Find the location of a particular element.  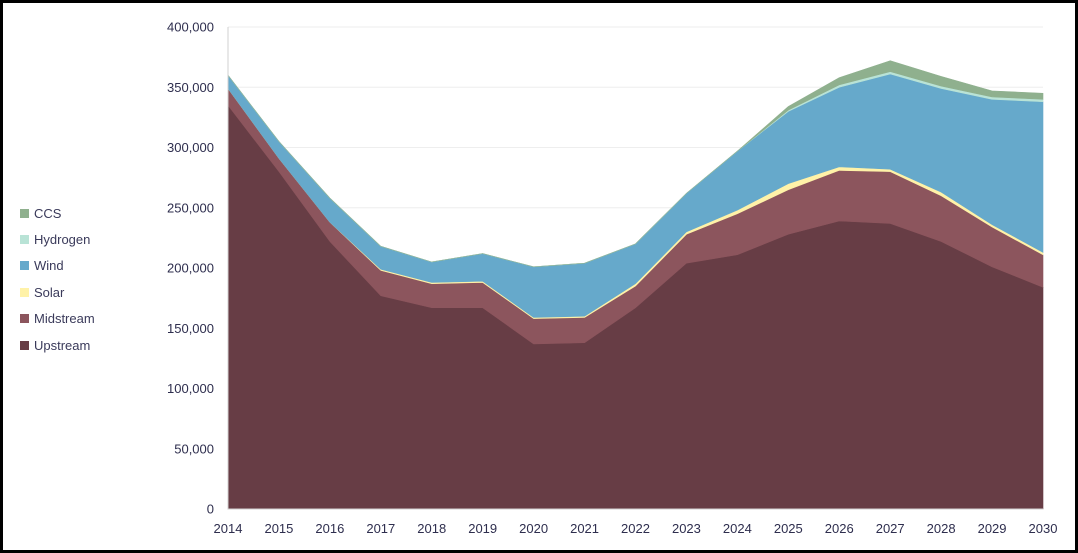

y-tick-label: 300,000 is located at coordinates (190, 147).